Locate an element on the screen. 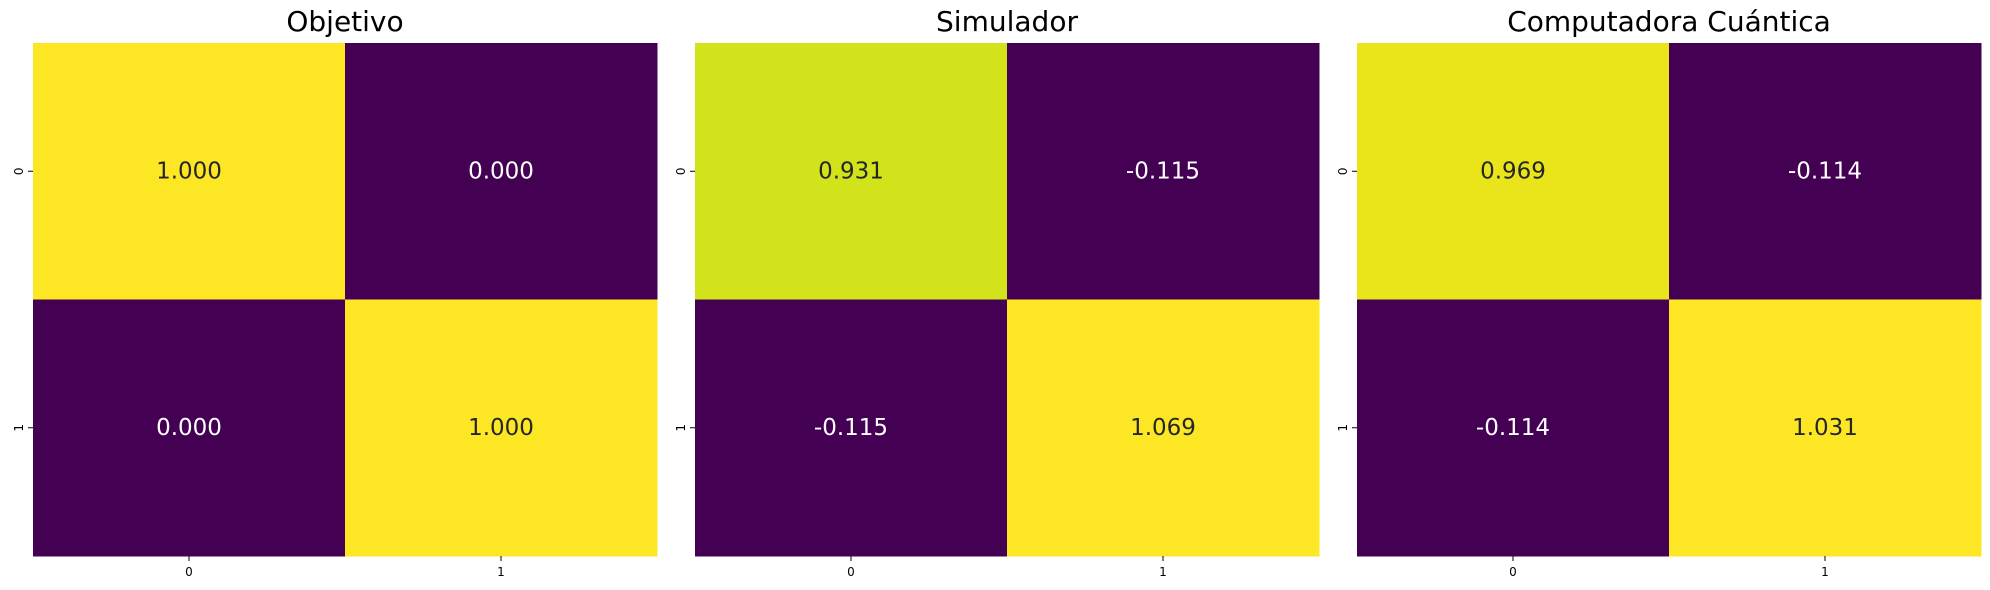  cell-value-label: 0.969 is located at coordinates (1513, 171).